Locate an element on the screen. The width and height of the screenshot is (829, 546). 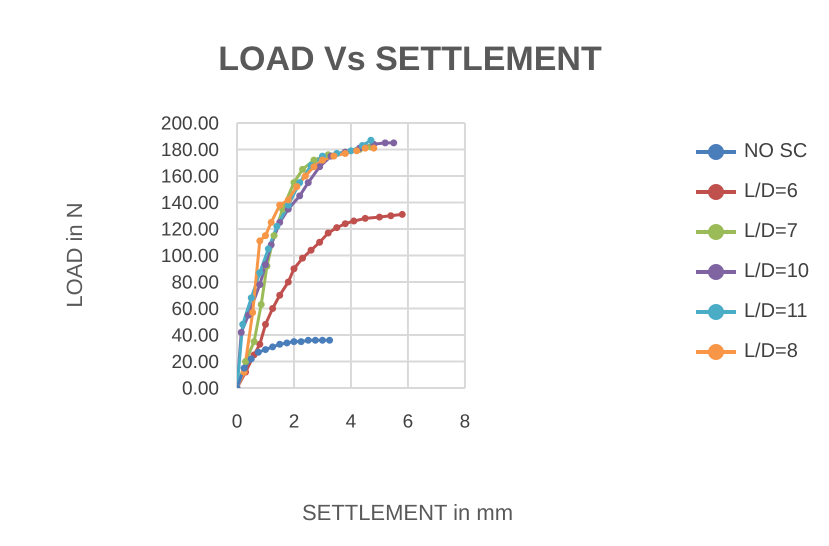
y-tick-label: 80.00 is located at coordinates (195, 283).